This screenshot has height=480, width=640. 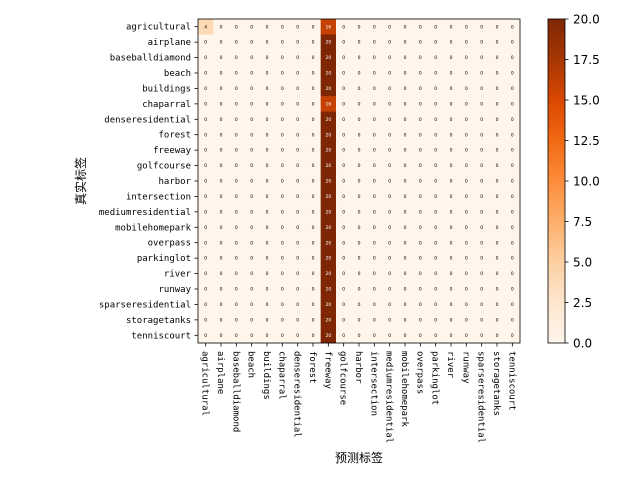 I want to click on colorbar, so click(x=556, y=181).